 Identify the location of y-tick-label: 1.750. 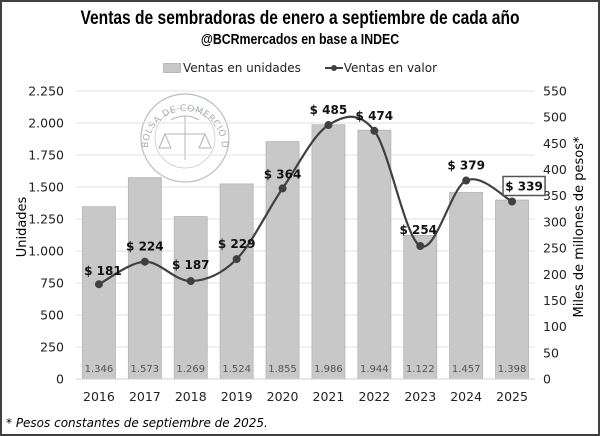
(46, 155).